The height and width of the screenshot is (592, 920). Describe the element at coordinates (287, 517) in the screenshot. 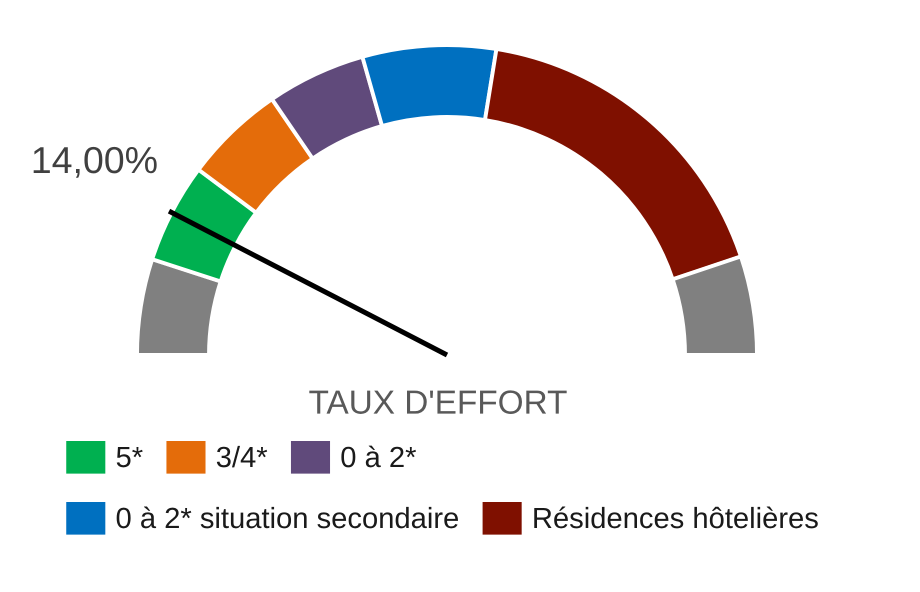

I see `legend-label: 0 à 2* situation secondaire` at that location.